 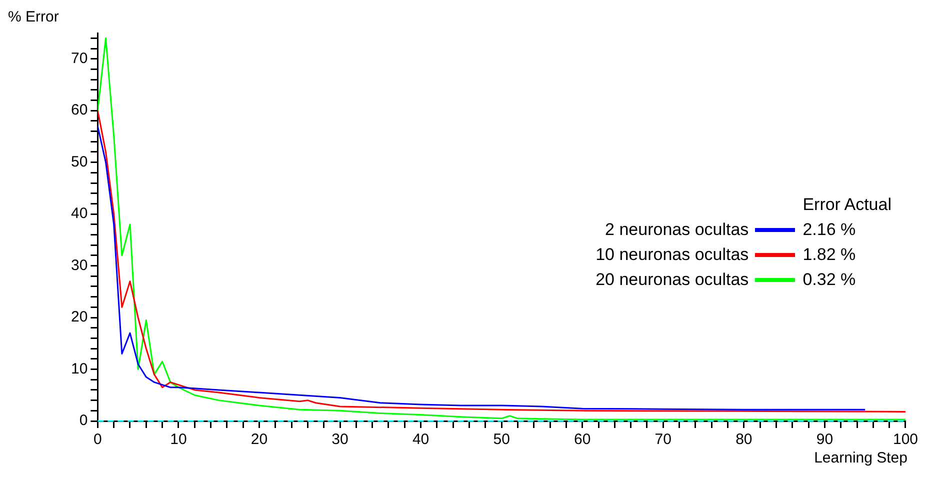 I want to click on legend-title: Error Actual, so click(x=847, y=205).